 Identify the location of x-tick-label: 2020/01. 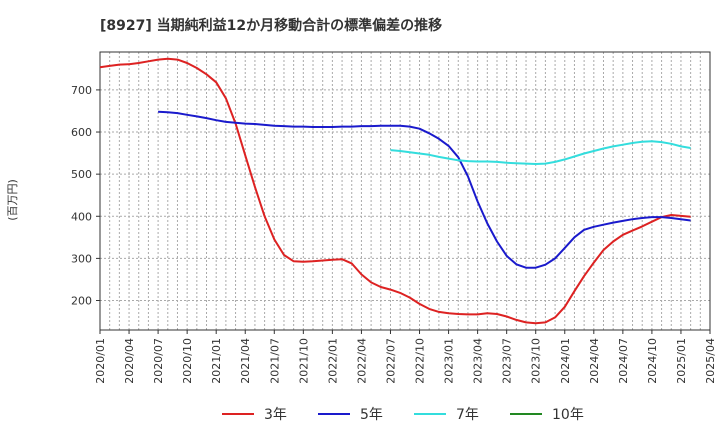
(100, 361).